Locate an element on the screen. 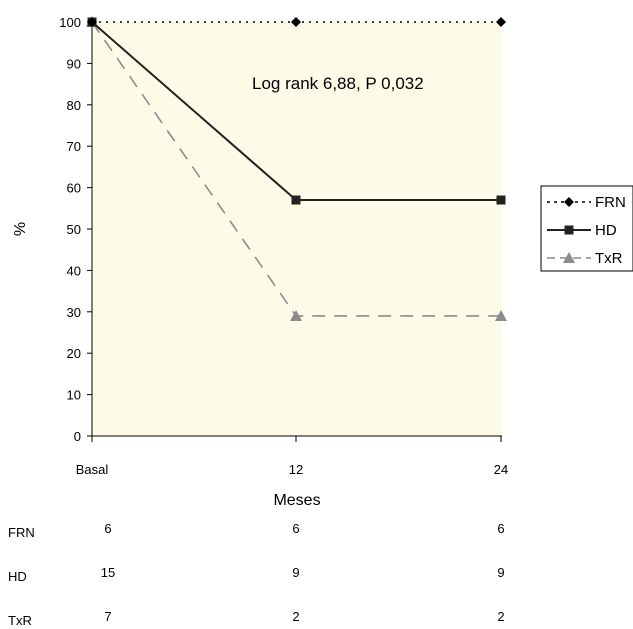  y-tick-label: 40 is located at coordinates (74, 270).